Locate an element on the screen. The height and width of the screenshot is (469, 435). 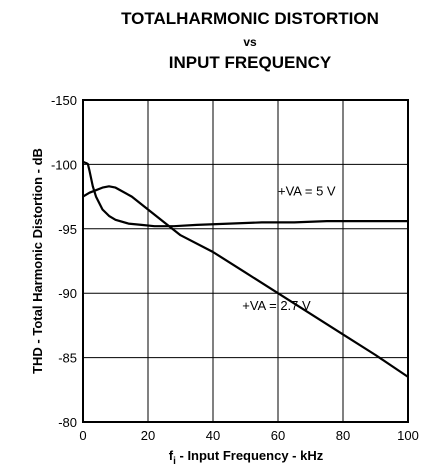
series-annotation-2: +VA = 2.7 V is located at coordinates (276, 305).